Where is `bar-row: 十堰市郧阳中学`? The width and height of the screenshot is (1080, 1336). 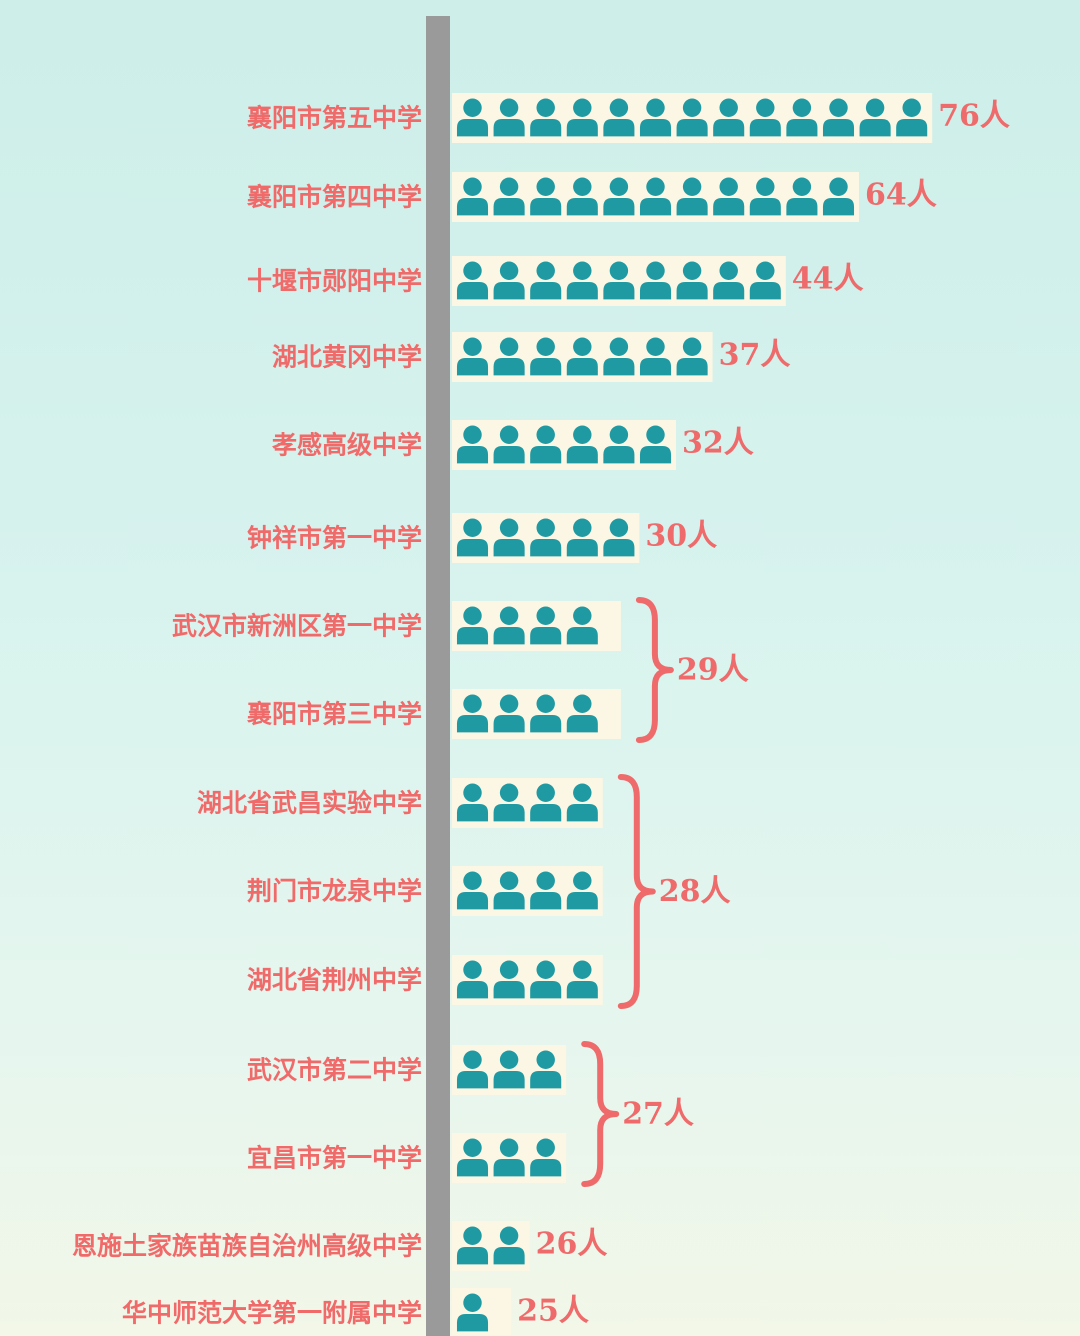 bar-row: 十堰市郧阳中学 is located at coordinates (516, 281).